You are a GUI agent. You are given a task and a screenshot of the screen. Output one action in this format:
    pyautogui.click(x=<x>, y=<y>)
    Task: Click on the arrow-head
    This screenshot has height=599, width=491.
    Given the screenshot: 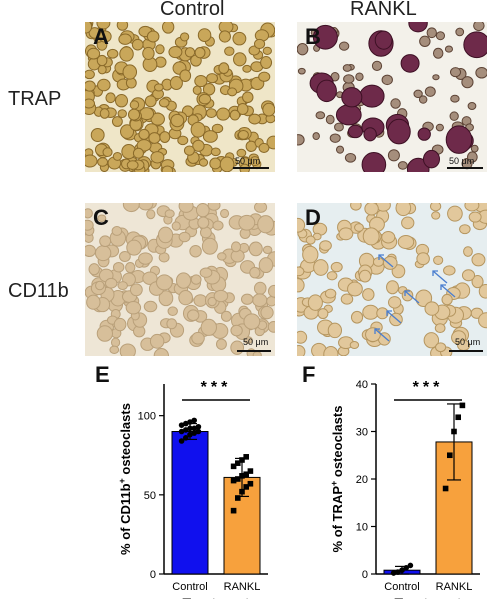 What is the action you would take?
    pyautogui.click(x=407, y=293)
    